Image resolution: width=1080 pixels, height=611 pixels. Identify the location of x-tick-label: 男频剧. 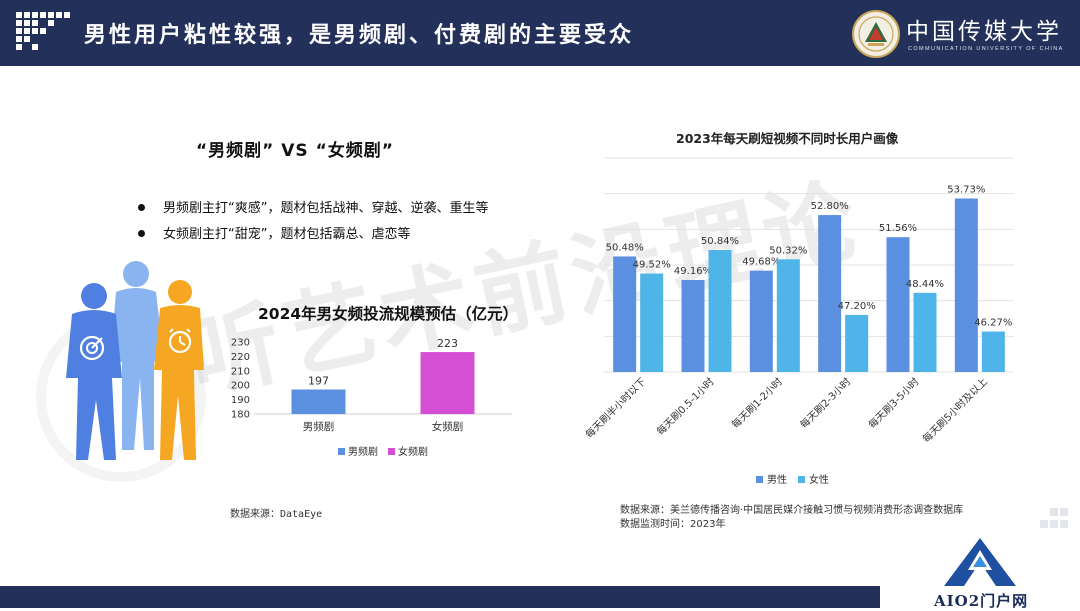
(319, 426).